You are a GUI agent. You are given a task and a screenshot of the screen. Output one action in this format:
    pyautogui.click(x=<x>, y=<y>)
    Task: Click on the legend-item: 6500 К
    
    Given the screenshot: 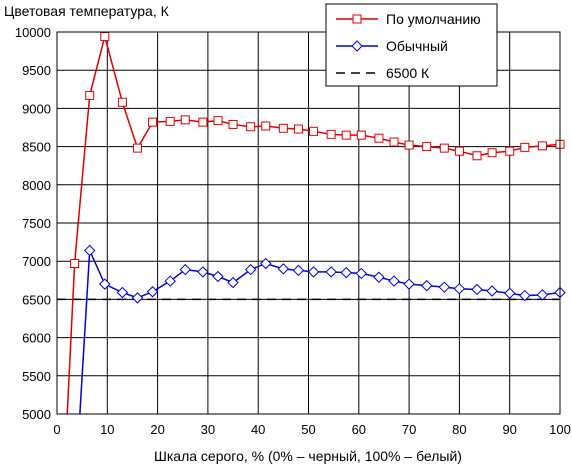 What is the action you would take?
    pyautogui.click(x=383, y=73)
    